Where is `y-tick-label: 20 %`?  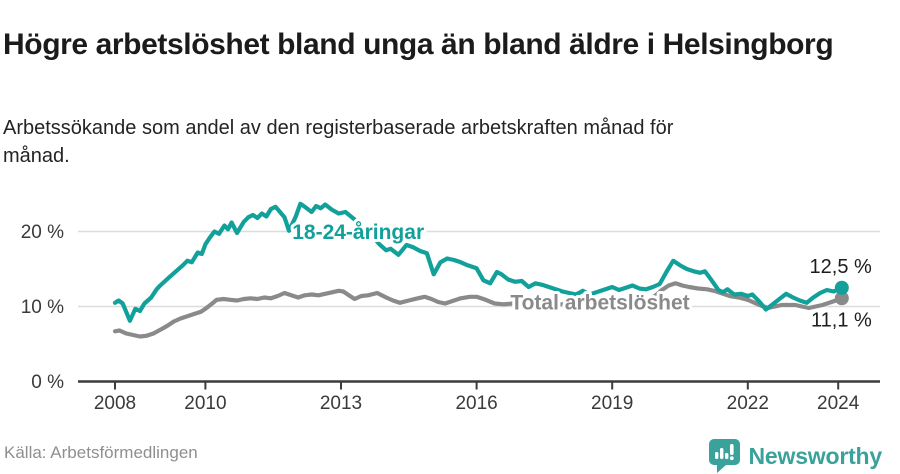
y-tick-label: 20 % is located at coordinates (42, 232).